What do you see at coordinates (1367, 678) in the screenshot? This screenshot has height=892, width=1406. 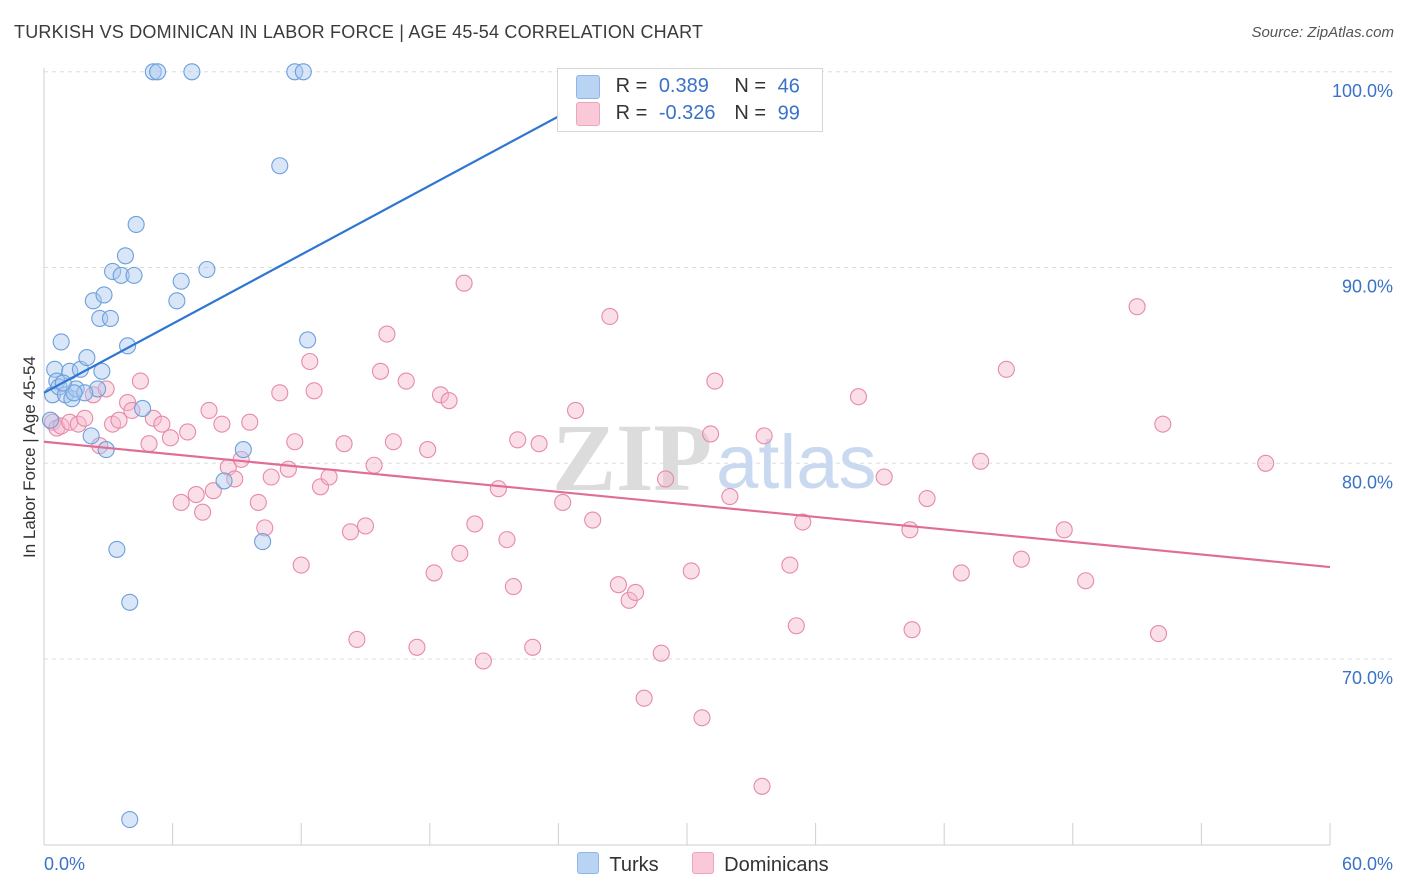 I see `y-tick-label: 70.0%` at bounding box center [1367, 678].